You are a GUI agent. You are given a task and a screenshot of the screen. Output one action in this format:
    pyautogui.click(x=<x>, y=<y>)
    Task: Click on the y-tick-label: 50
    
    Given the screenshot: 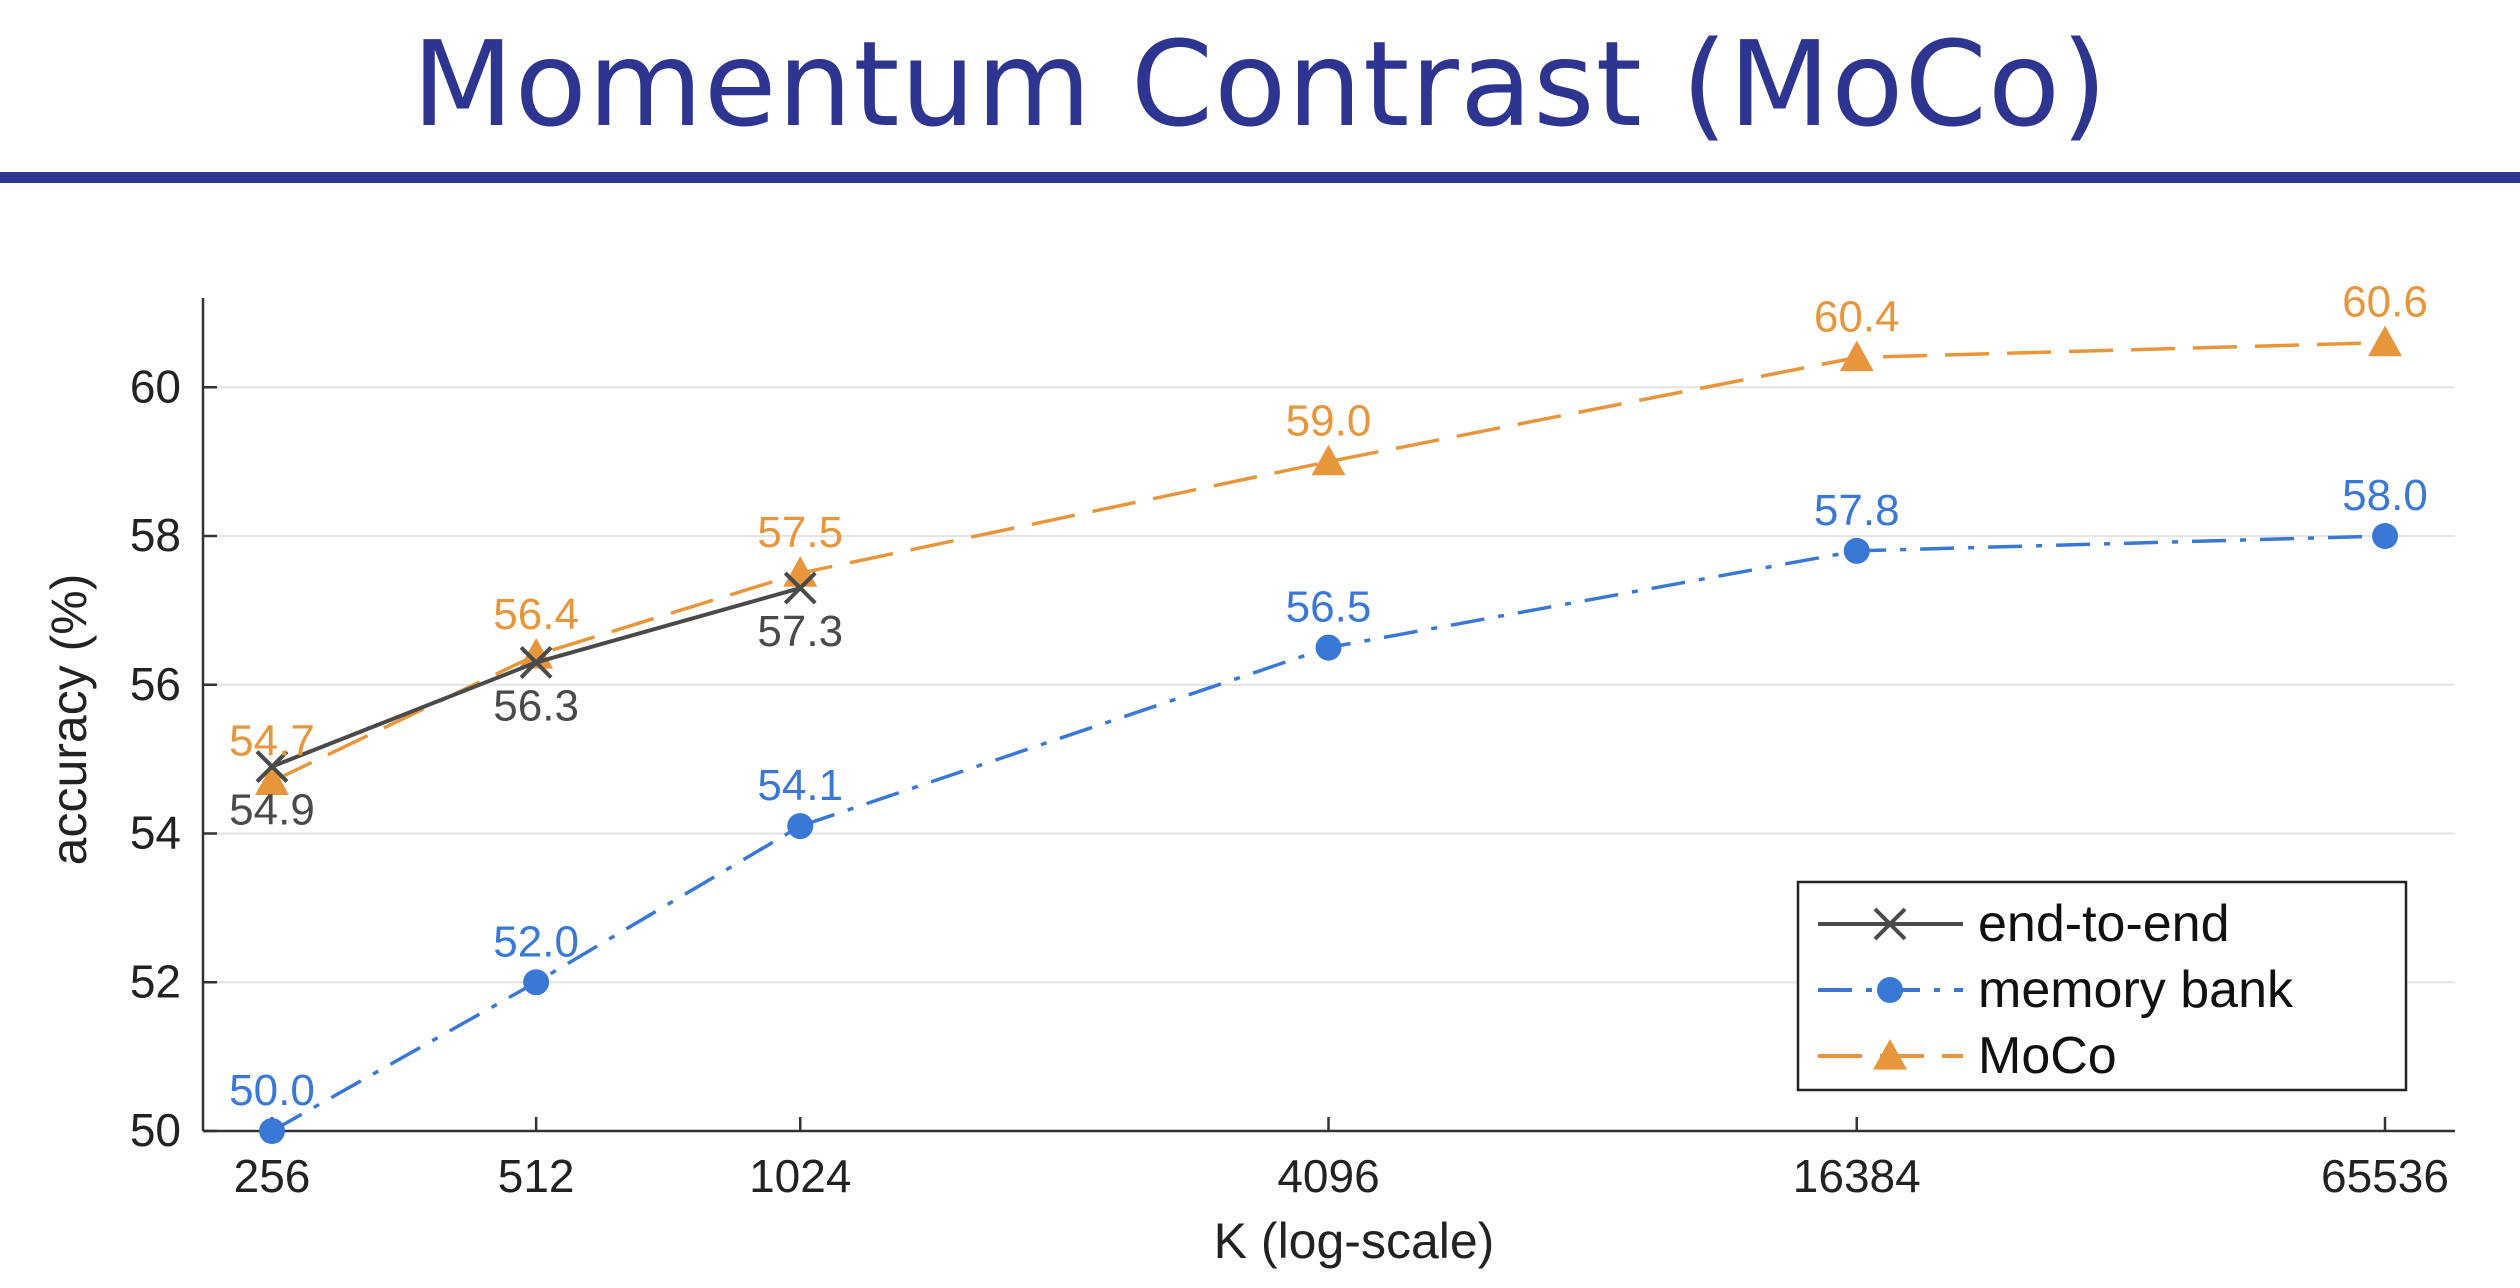 What is the action you would take?
    pyautogui.click(x=155, y=1130)
    